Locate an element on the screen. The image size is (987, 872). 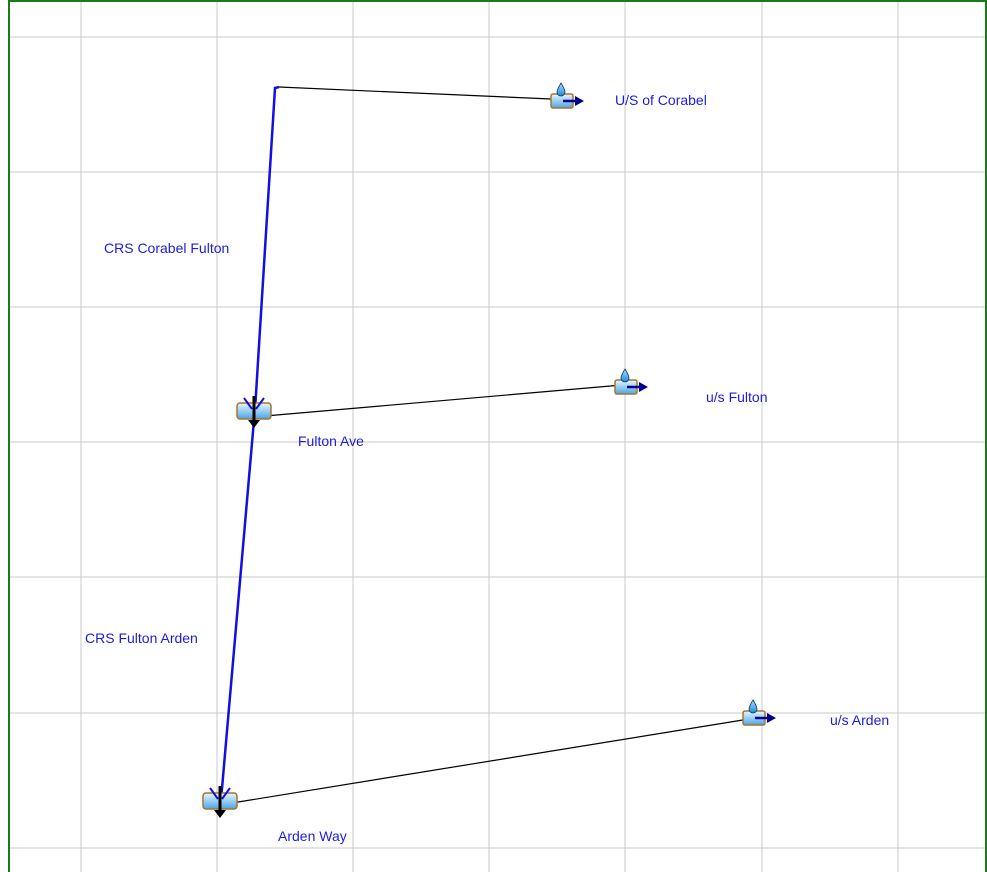
reach-label-crs-corabel-fulton: CRS Corabel Fulton is located at coordinates (166, 248).